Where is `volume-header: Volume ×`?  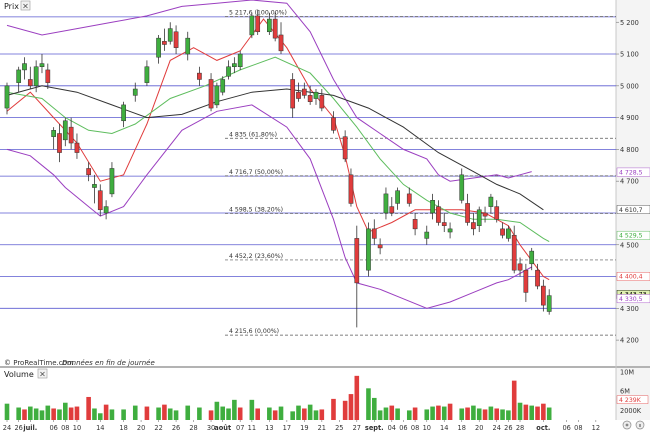
volume-header: Volume × is located at coordinates (26, 373).